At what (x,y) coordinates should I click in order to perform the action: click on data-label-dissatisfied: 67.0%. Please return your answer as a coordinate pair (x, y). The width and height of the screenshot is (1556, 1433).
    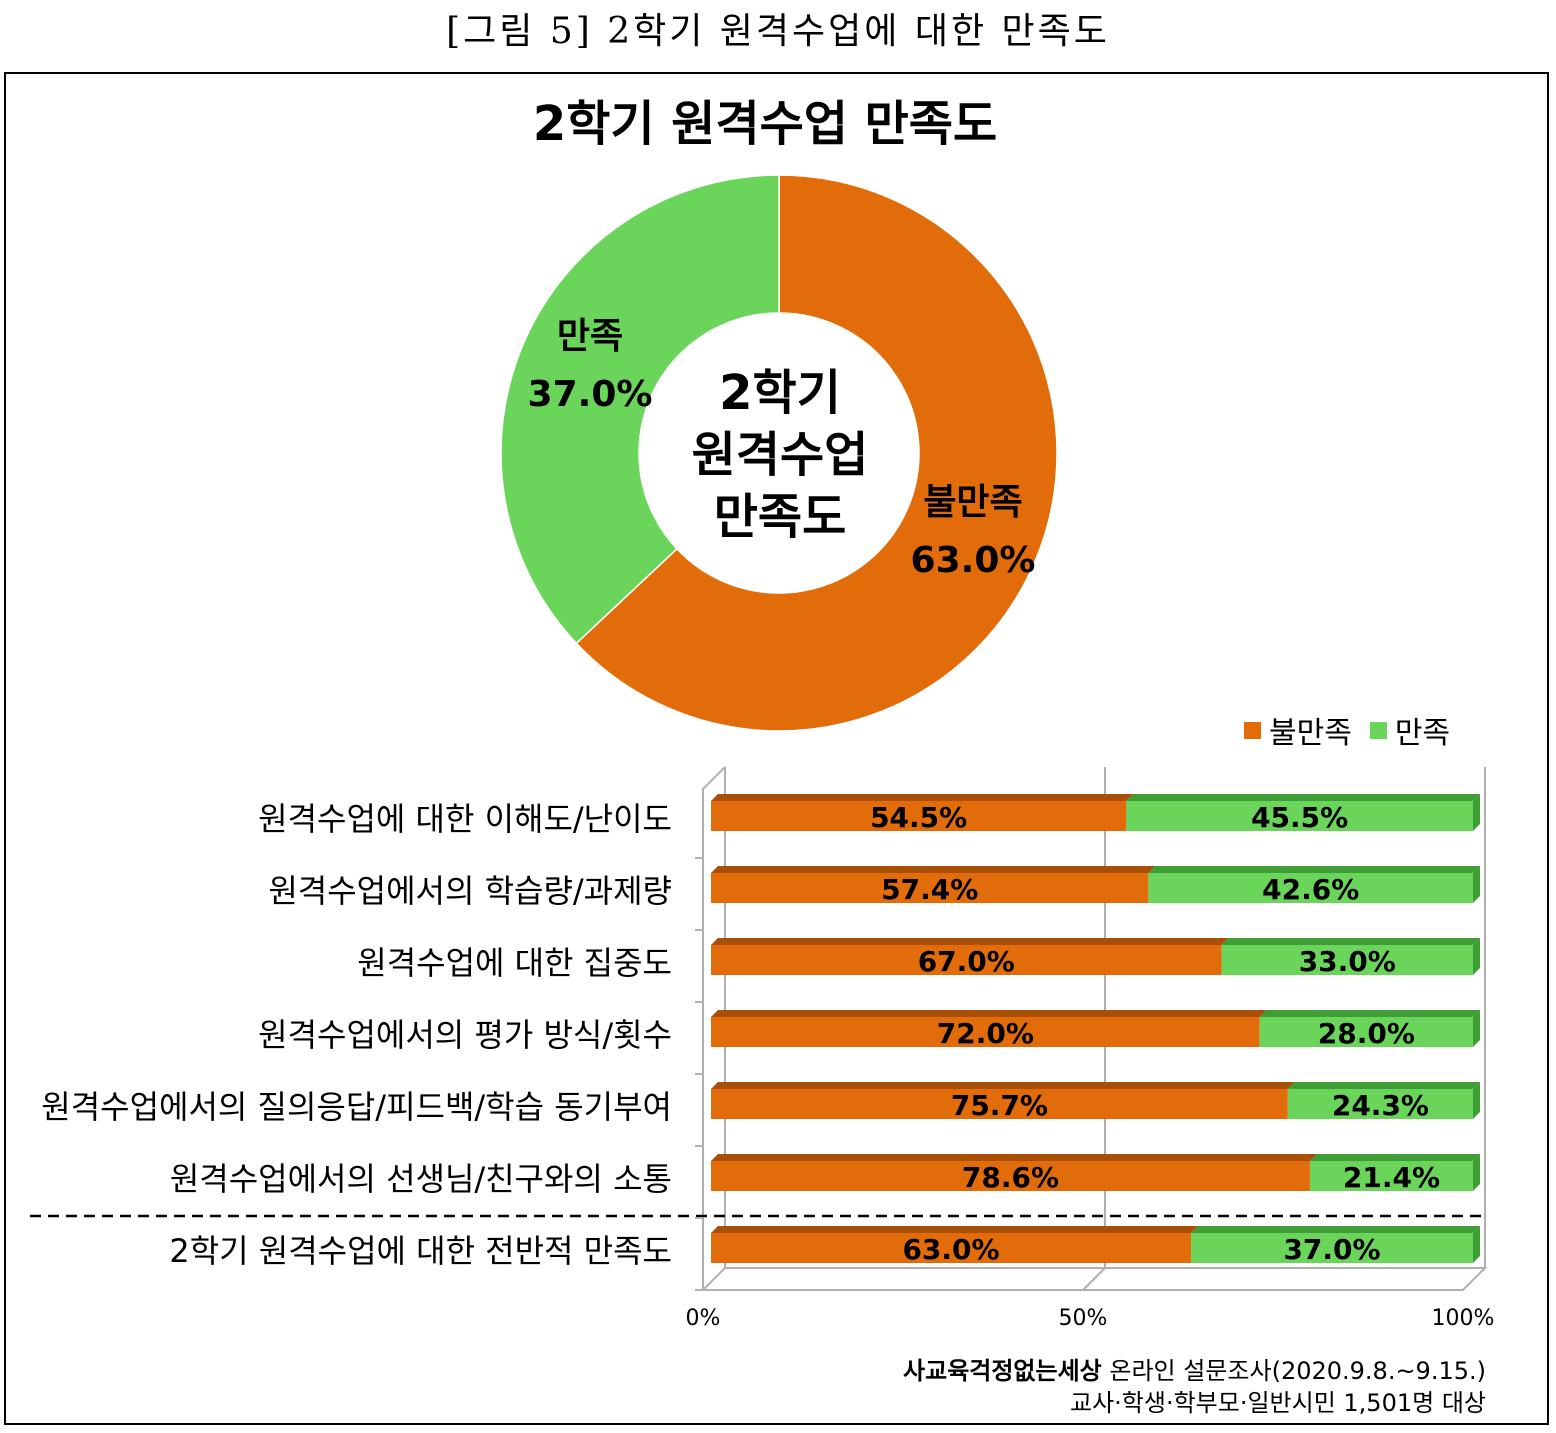
    Looking at the image, I should click on (966, 961).